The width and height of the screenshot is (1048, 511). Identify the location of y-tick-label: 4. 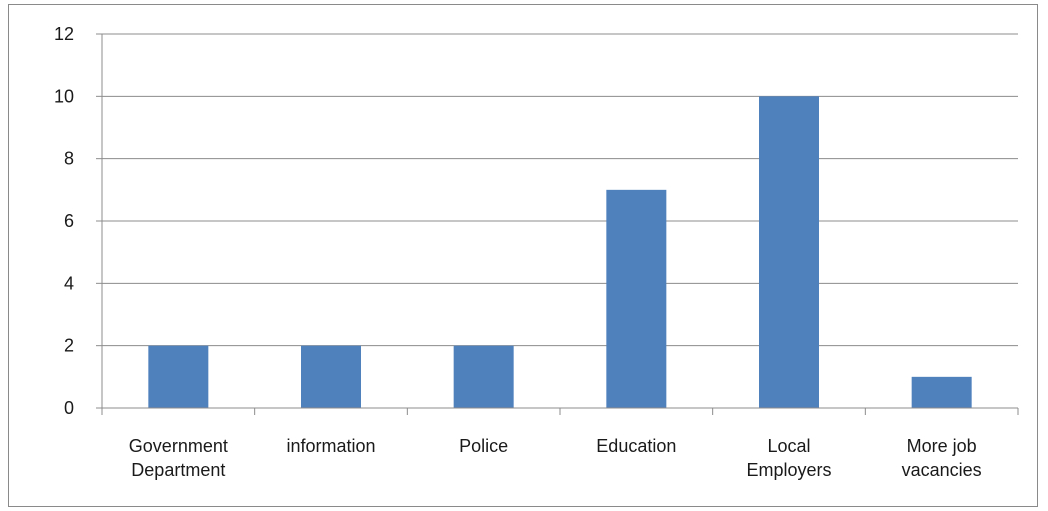
(69, 283).